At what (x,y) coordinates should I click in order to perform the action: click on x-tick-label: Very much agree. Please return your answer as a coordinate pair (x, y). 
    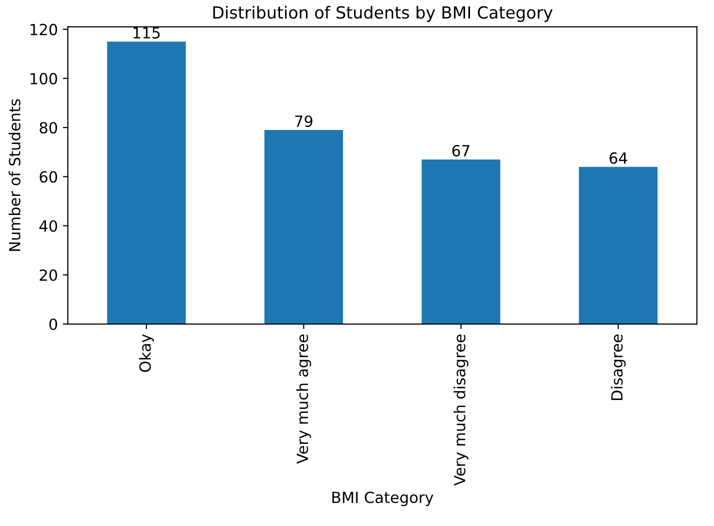
    Looking at the image, I should click on (304, 399).